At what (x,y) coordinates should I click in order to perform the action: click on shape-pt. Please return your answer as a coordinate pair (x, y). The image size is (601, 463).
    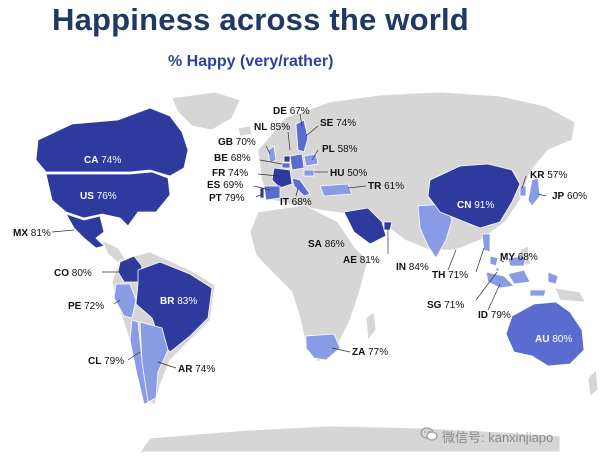
    Looking at the image, I should click on (262, 193).